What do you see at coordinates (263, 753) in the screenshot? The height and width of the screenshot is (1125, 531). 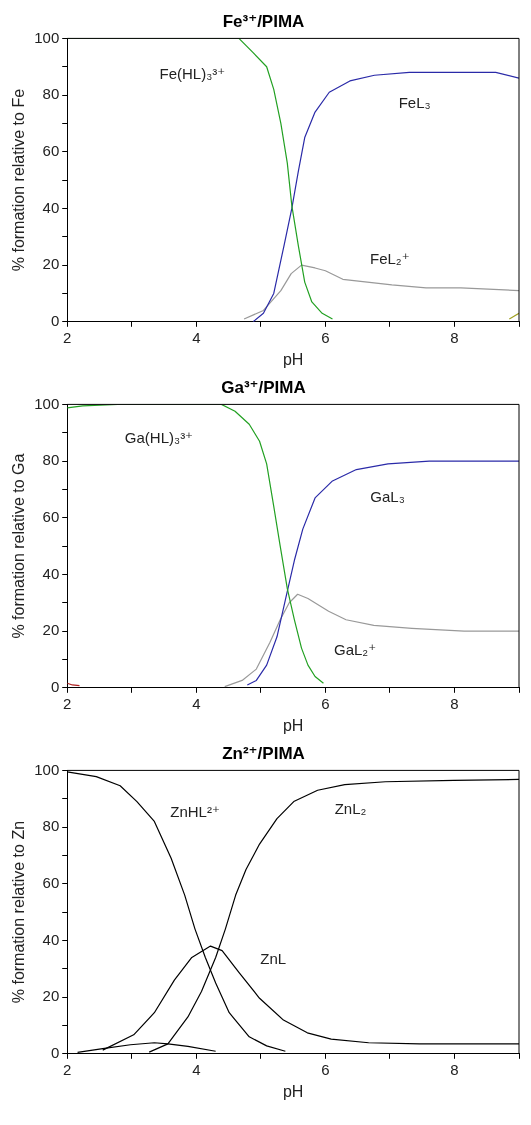 I see `chart-title: Zn²⁺/PIMA` at bounding box center [263, 753].